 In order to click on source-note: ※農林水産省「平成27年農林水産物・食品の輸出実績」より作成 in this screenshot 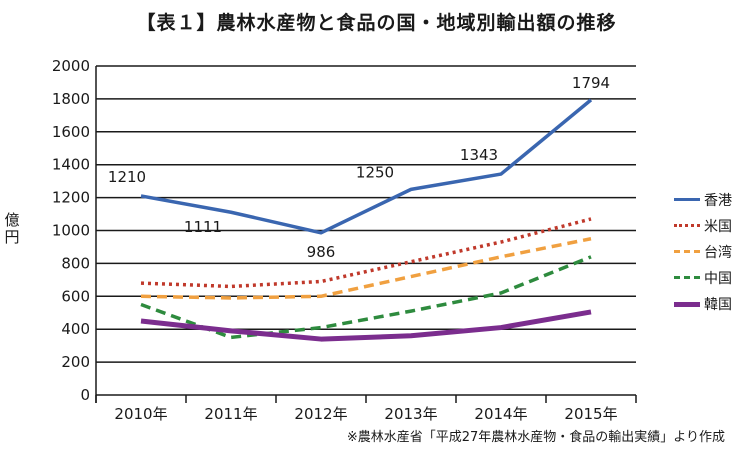, I will do `click(535, 437)`.